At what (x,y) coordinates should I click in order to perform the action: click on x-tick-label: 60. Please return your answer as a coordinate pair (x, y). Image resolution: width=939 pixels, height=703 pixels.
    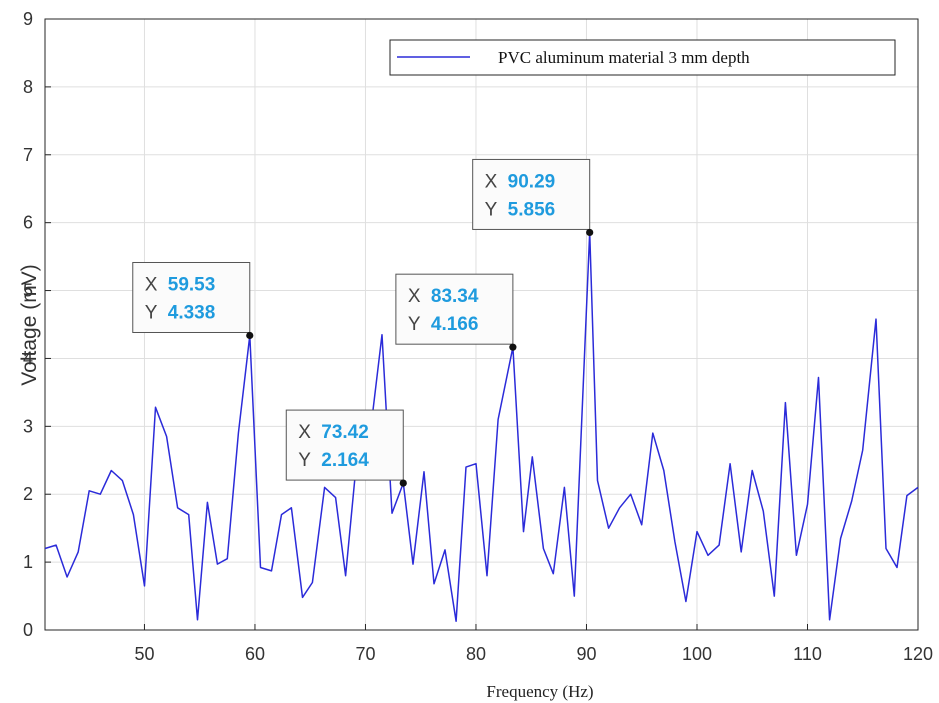
    Looking at the image, I should click on (255, 654).